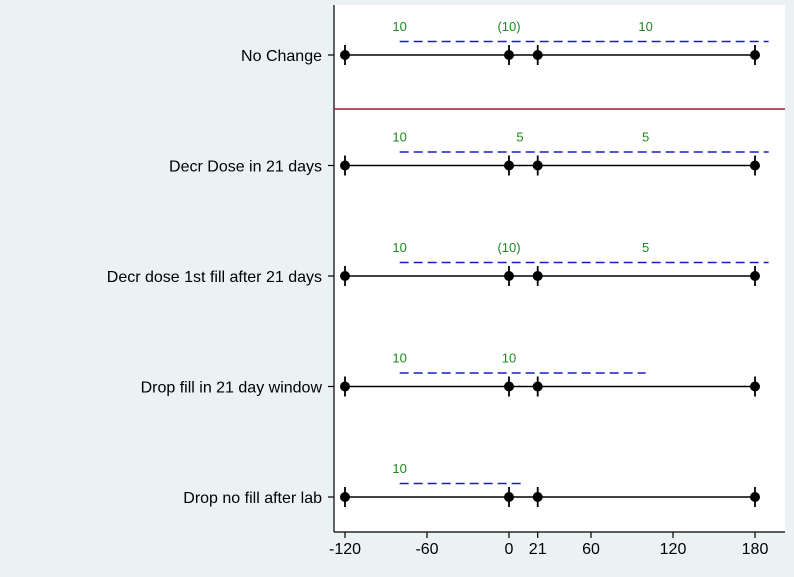  What do you see at coordinates (281, 56) in the screenshot?
I see `row-label: No Change` at bounding box center [281, 56].